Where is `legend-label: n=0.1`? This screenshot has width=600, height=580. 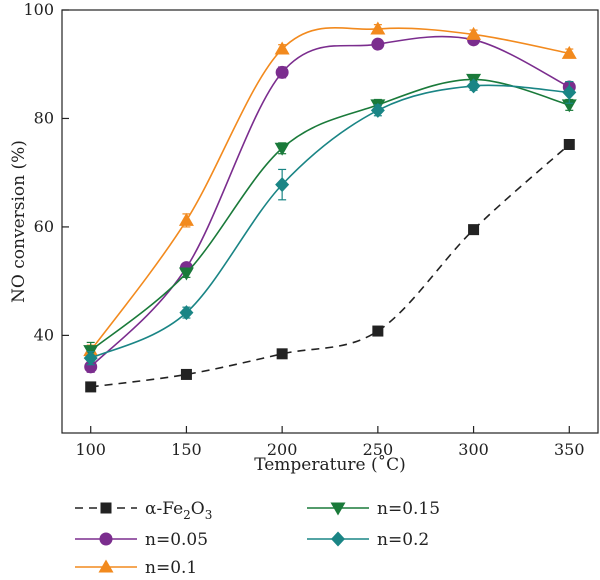 legend-label: n=0.1 is located at coordinates (171, 568).